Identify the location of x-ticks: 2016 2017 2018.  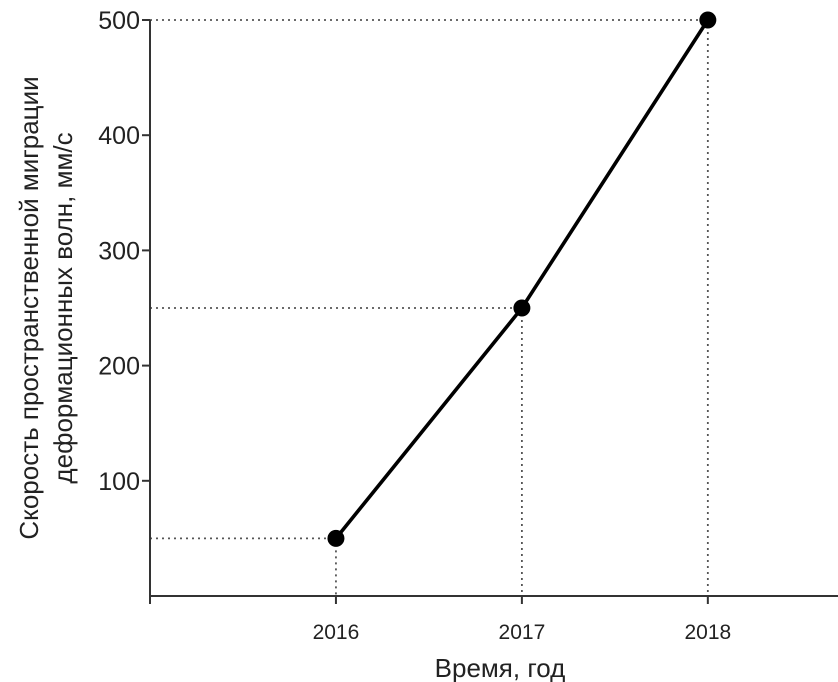
(440, 620).